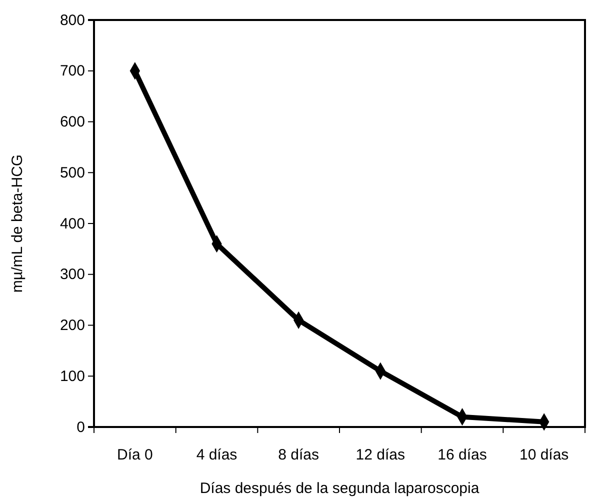  I want to click on y-tick-label: 300, so click(72, 275).